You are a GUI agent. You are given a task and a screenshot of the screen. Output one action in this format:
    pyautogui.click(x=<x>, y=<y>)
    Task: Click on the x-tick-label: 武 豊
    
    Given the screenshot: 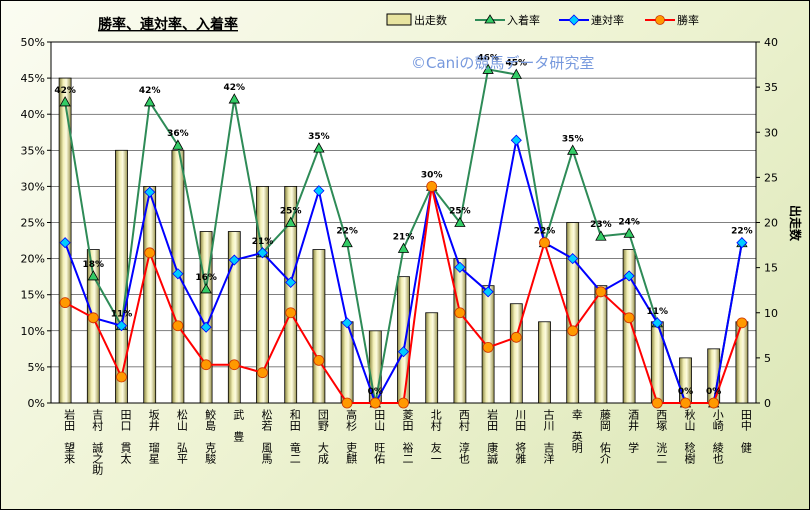 What is the action you would take?
    pyautogui.click(x=238, y=425)
    